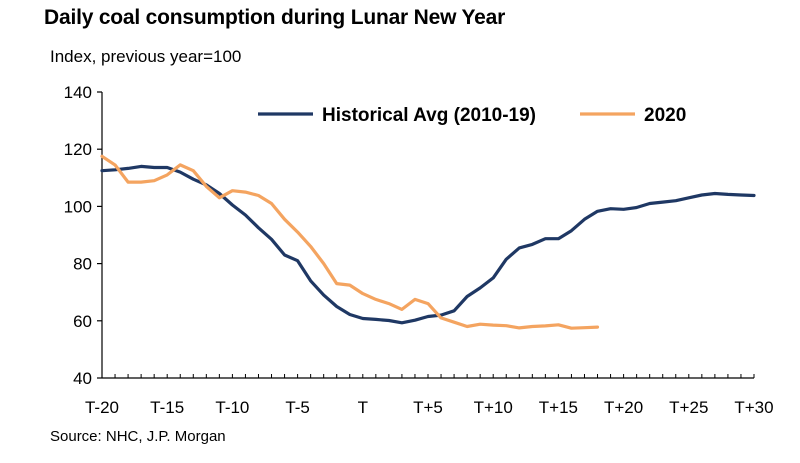 The image size is (800, 463). Describe the element at coordinates (493, 407) in the screenshot. I see `x-tick-label: T+10` at that location.